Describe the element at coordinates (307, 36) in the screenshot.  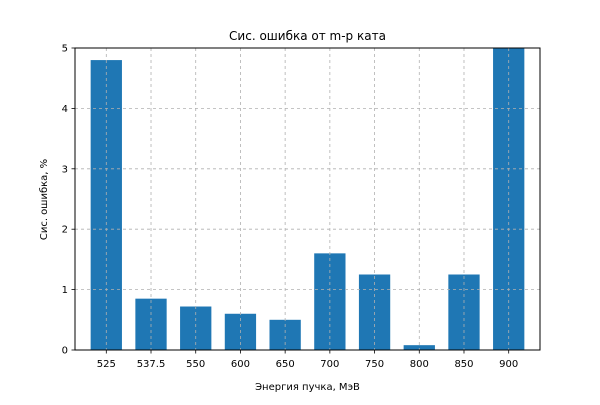
I see `chart-title: Сис. ошибка от m-p ката` at that location.